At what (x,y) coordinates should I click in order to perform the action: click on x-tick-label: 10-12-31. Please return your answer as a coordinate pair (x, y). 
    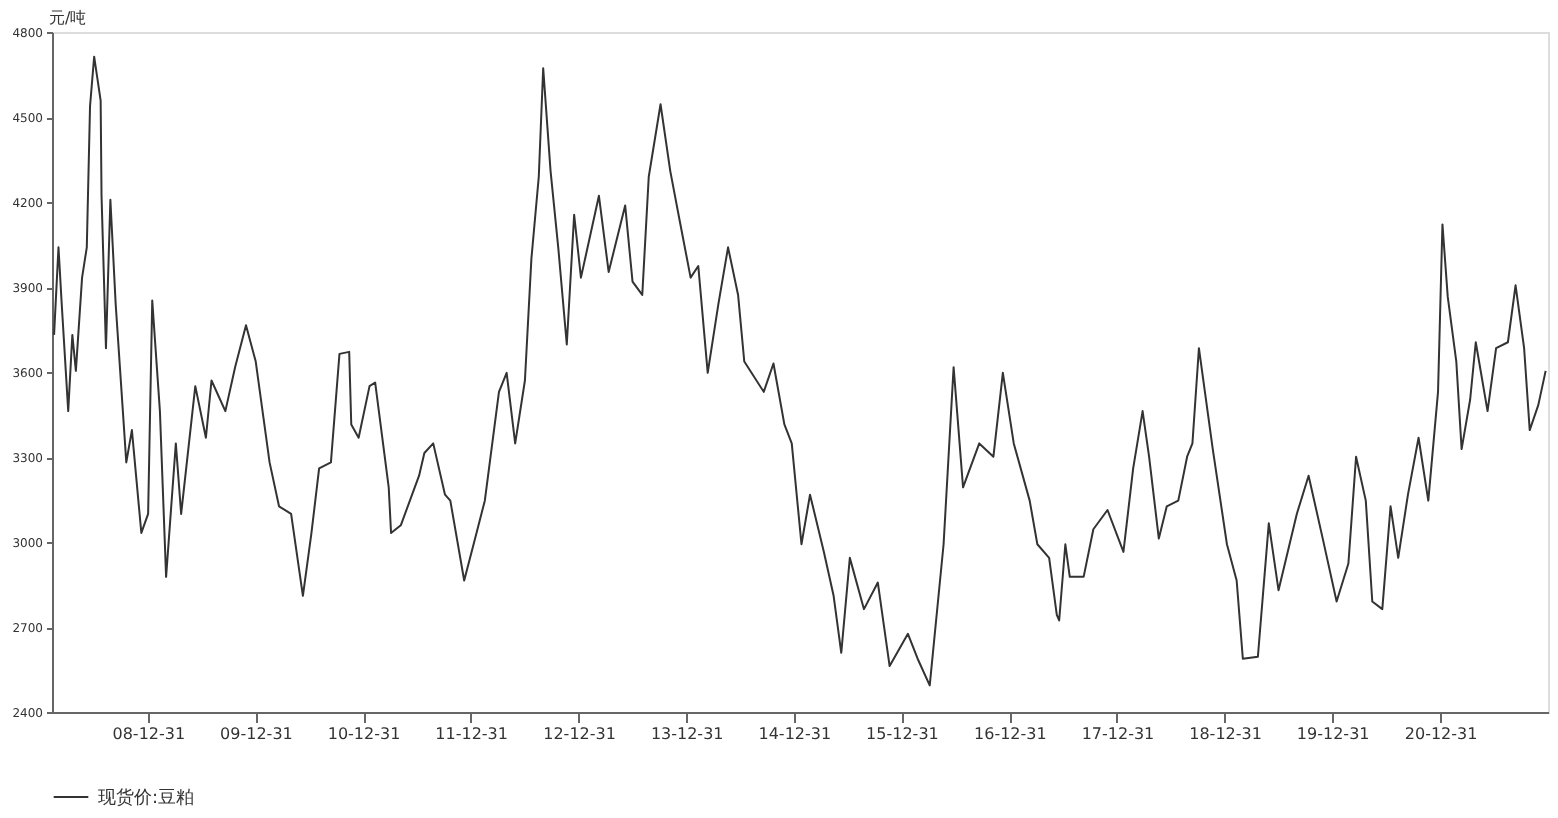
    Looking at the image, I should click on (364, 734).